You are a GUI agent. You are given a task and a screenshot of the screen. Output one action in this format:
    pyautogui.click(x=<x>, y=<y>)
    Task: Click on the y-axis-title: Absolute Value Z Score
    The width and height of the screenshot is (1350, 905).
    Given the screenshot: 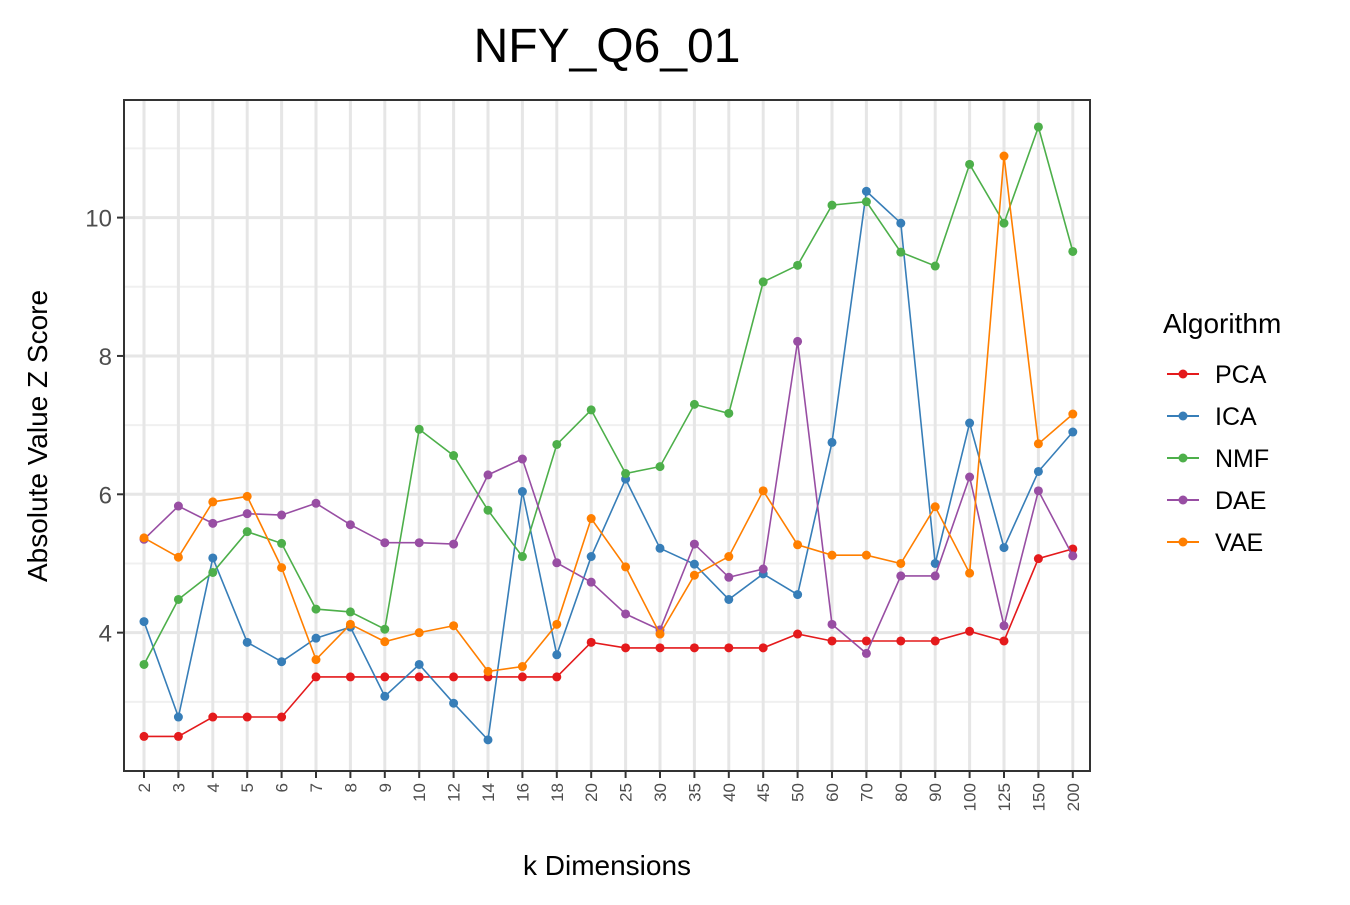 What is the action you would take?
    pyautogui.click(x=37, y=436)
    